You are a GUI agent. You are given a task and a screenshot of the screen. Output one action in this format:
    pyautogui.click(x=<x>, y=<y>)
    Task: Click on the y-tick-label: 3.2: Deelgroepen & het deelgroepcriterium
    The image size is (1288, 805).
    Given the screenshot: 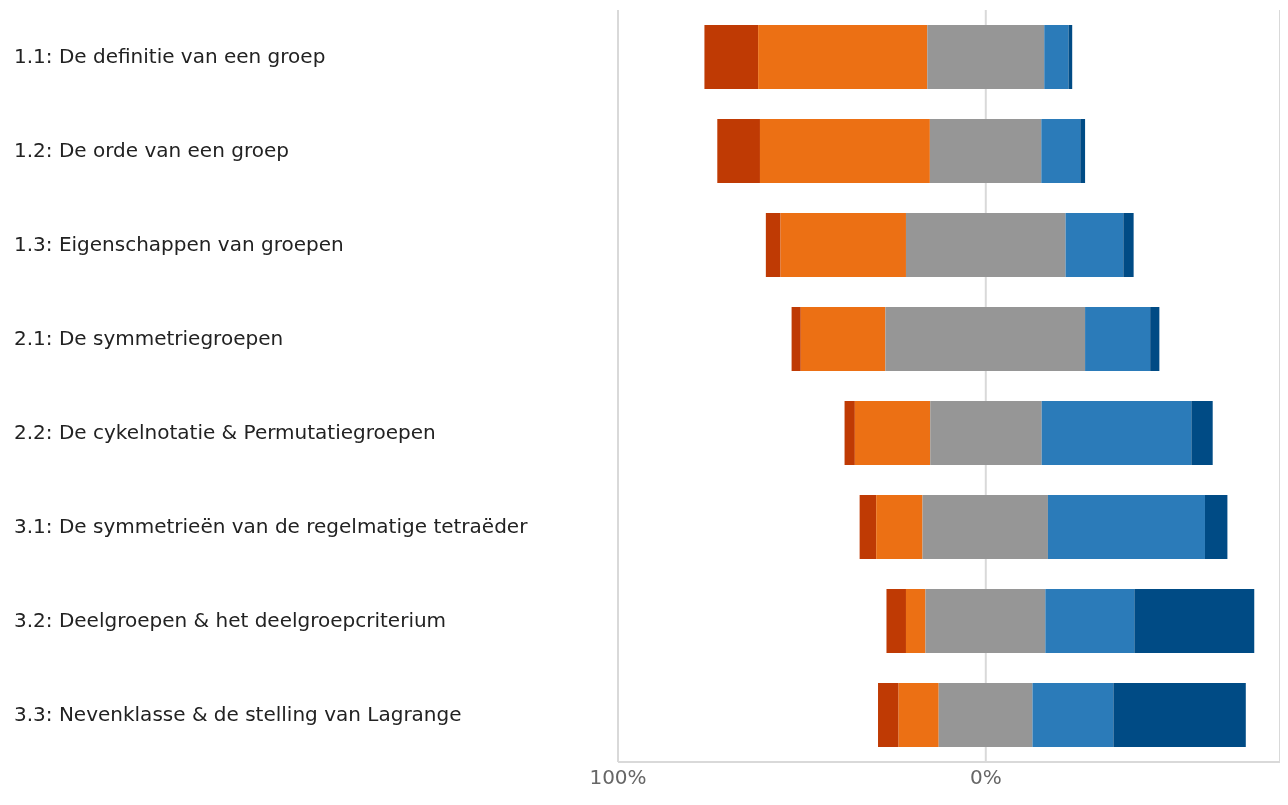 What is the action you would take?
    pyautogui.click(x=230, y=619)
    